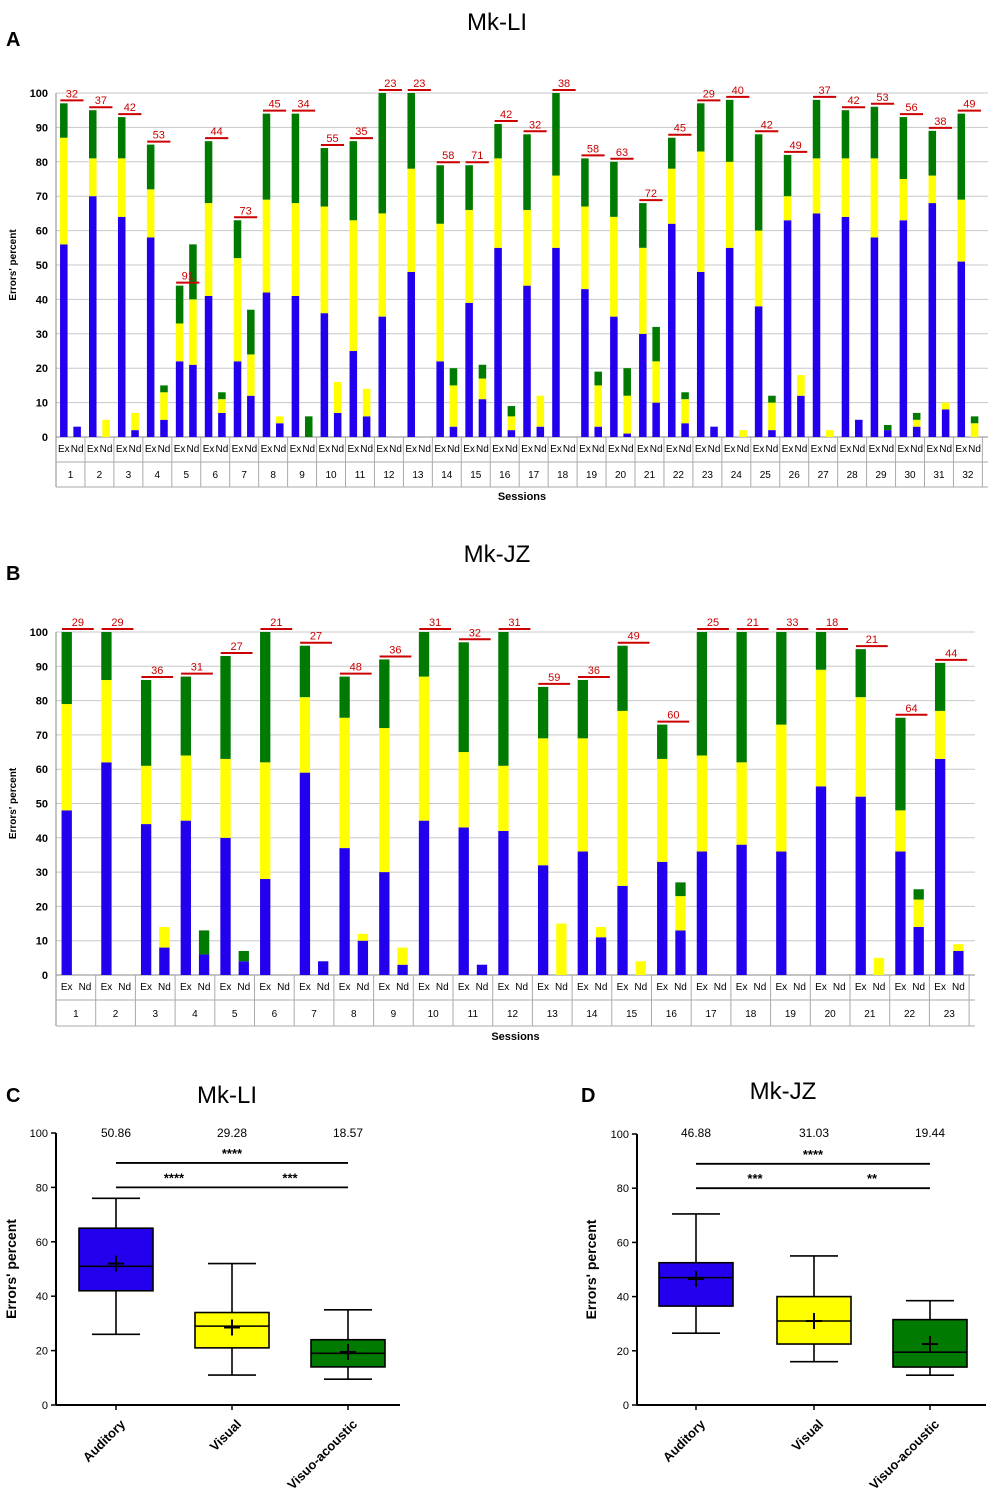  Describe the element at coordinates (435, 623) in the screenshot. I see `trial-count-label: 31` at that location.